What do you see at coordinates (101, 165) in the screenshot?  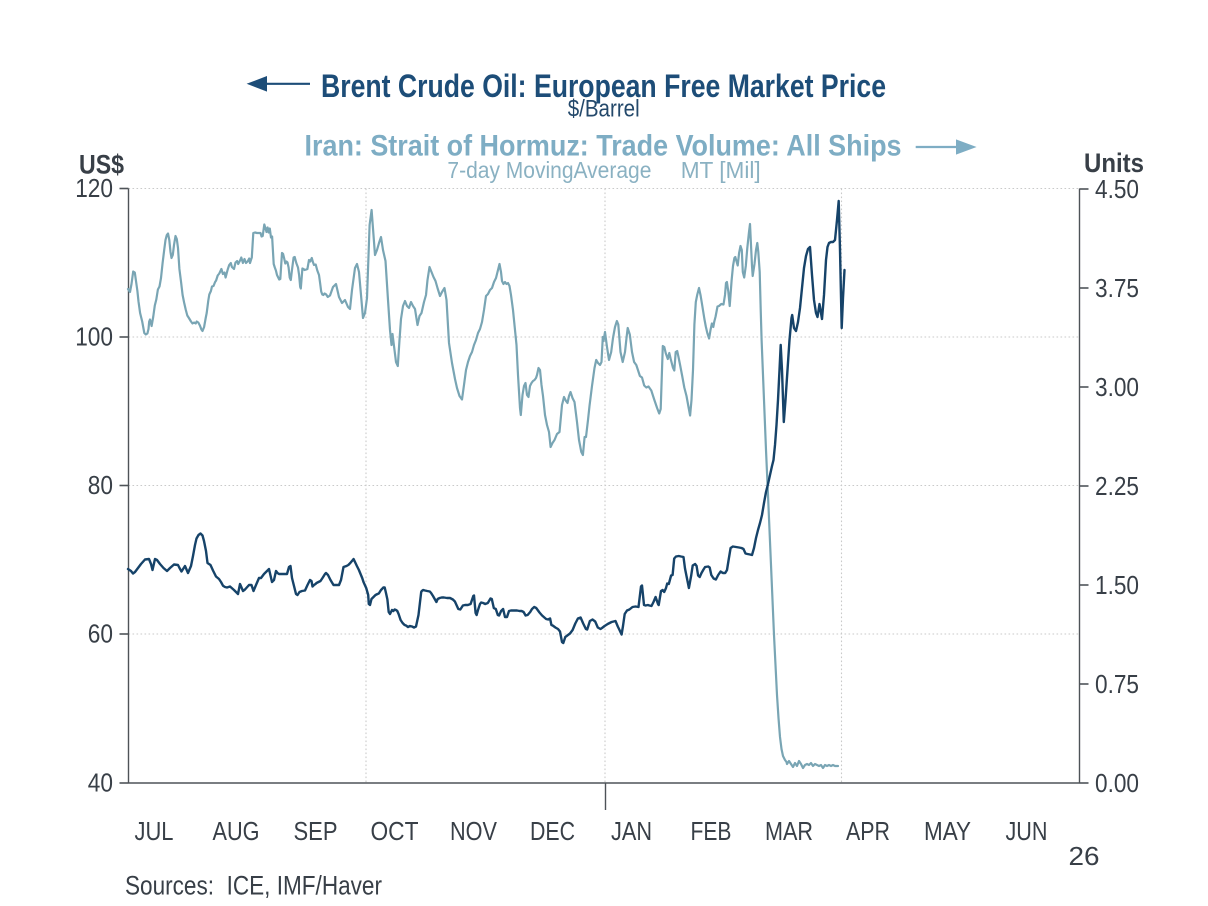 I see `svg-text: US$` at bounding box center [101, 165].